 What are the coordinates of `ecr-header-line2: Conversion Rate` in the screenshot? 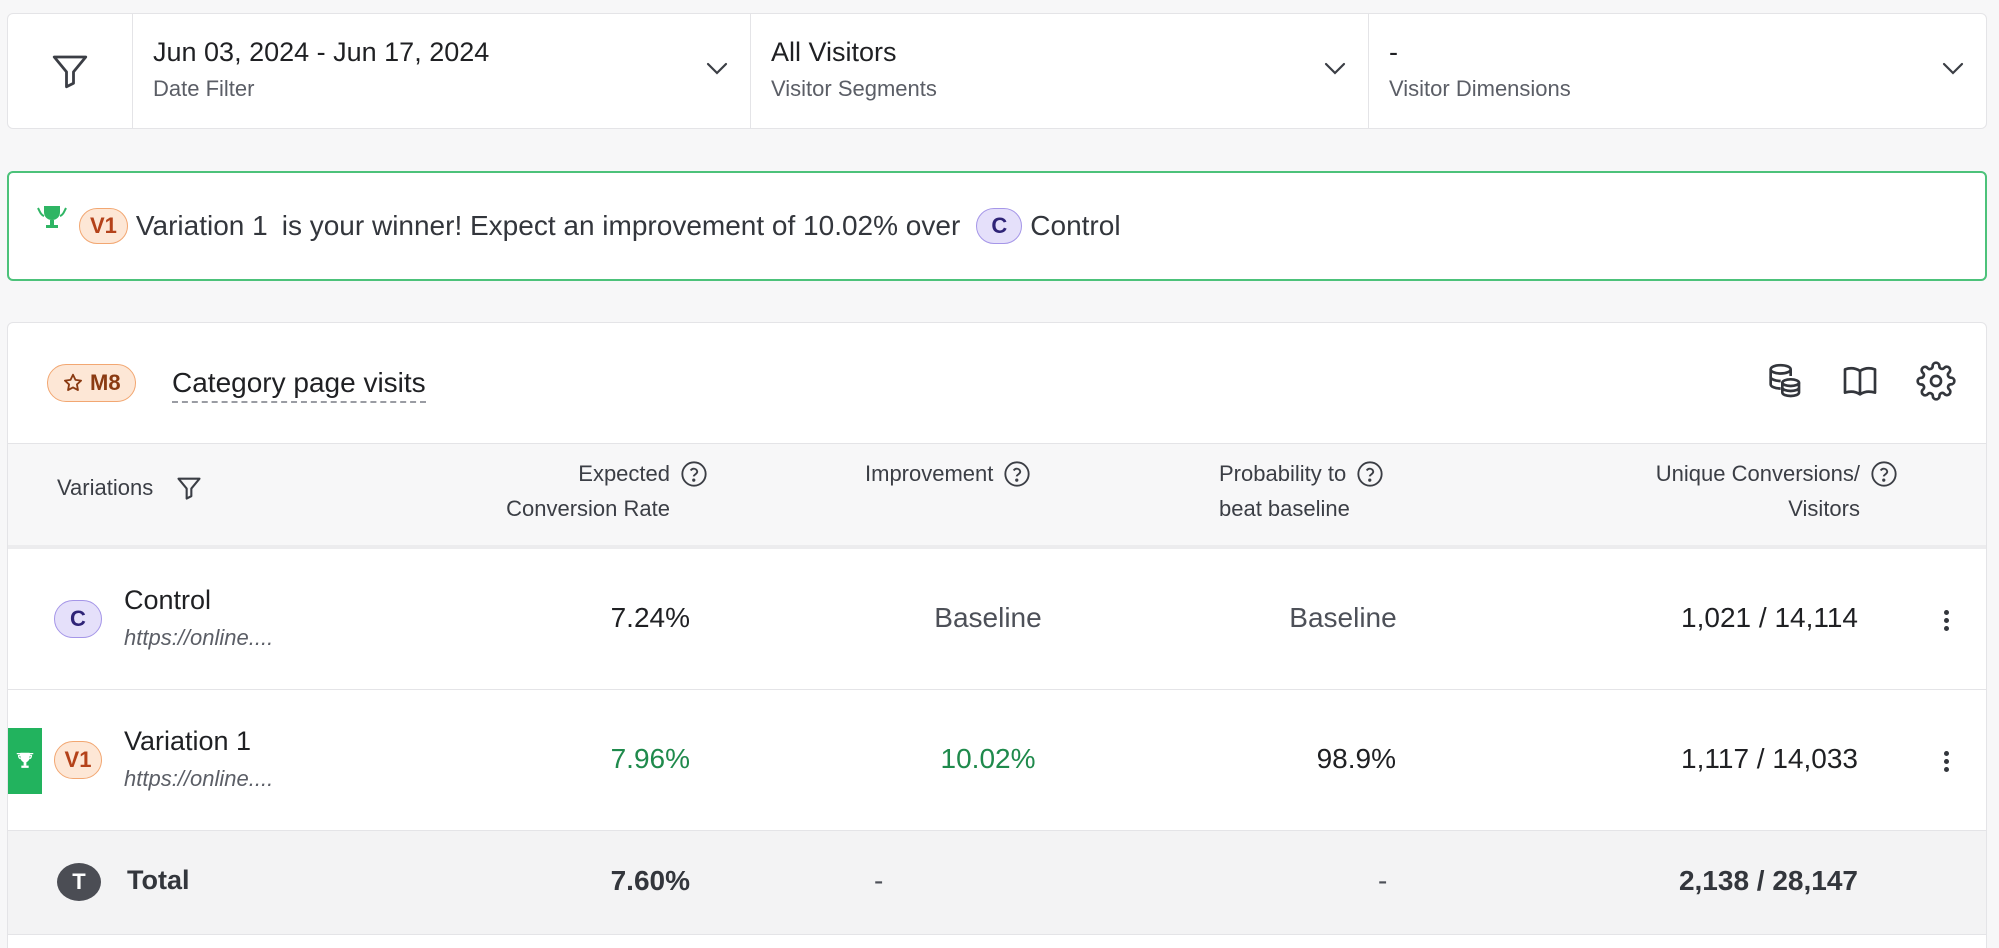 It's located at (588, 508).